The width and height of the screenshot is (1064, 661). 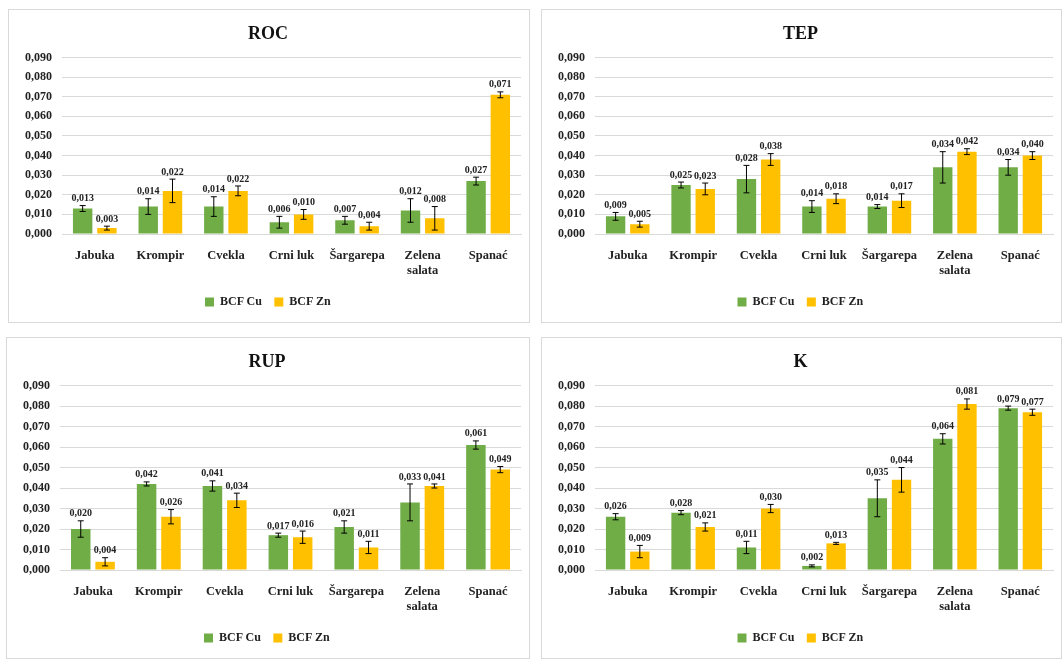 I want to click on legend-label: BCF Zn, so click(x=310, y=301).